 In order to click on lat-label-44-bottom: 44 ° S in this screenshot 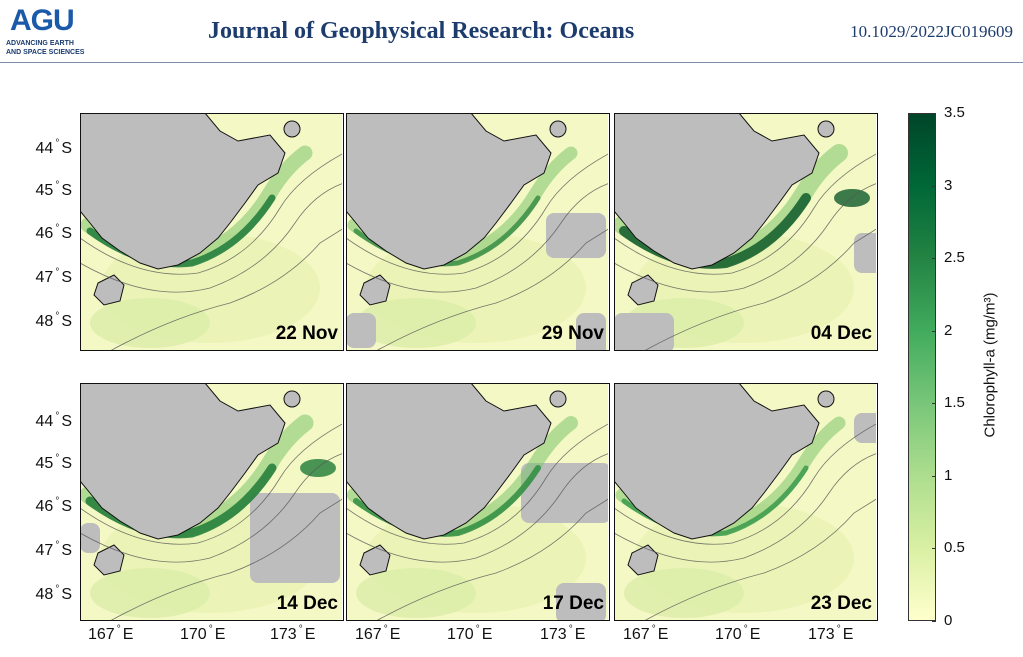, I will do `click(53, 420)`.